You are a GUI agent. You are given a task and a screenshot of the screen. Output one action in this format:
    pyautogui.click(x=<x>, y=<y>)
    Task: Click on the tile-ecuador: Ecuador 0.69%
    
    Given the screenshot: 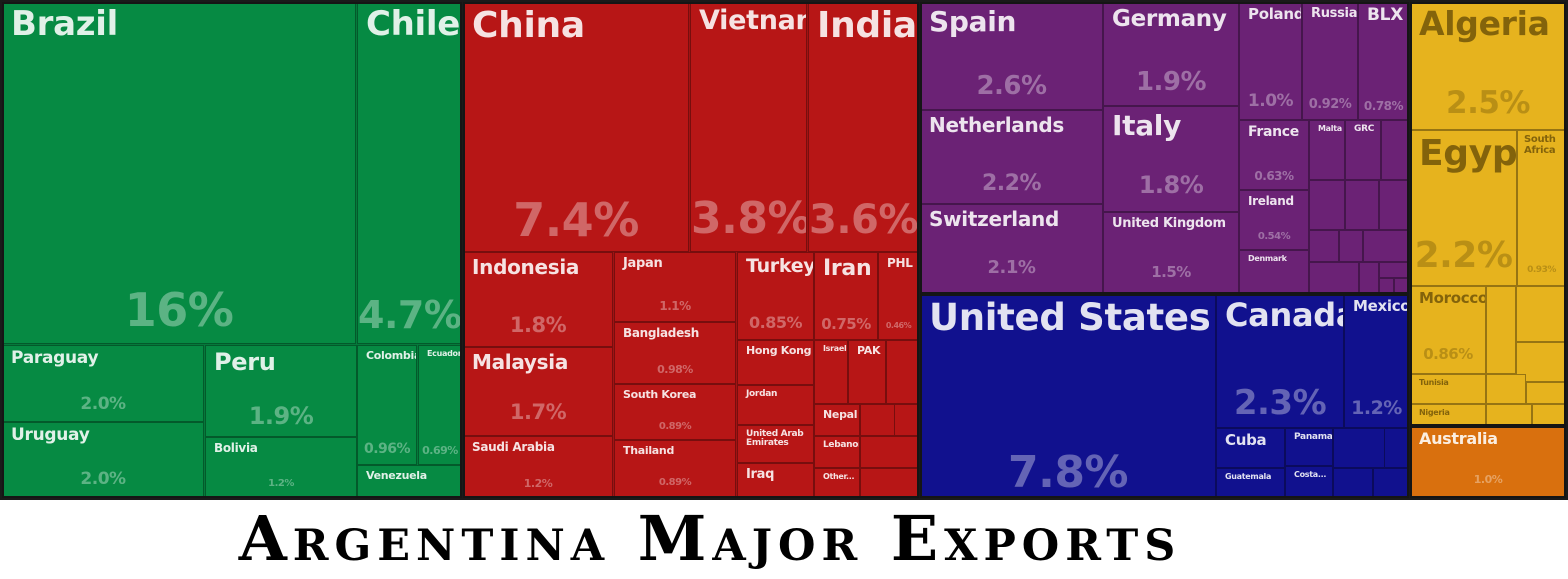 What is the action you would take?
    pyautogui.click(x=440, y=405)
    